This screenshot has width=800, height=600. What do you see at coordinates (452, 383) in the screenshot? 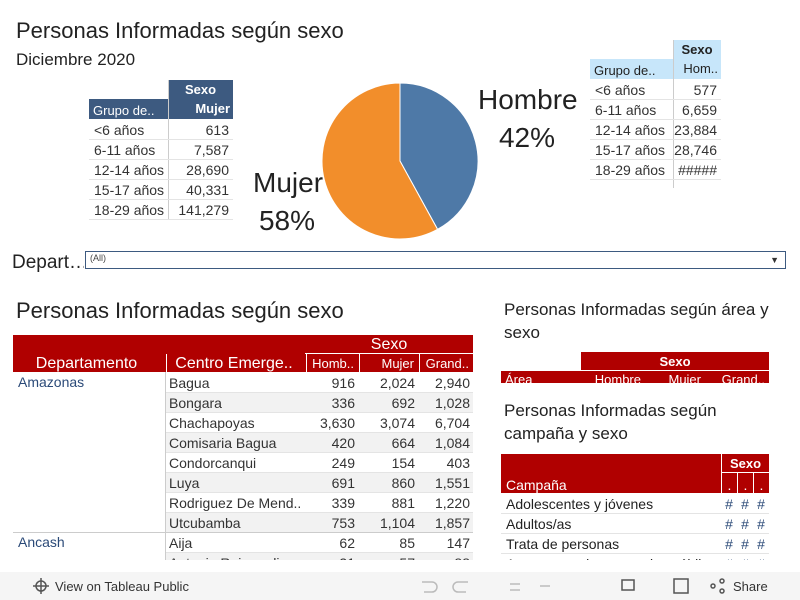
I see `cell: 2,940` at bounding box center [452, 383].